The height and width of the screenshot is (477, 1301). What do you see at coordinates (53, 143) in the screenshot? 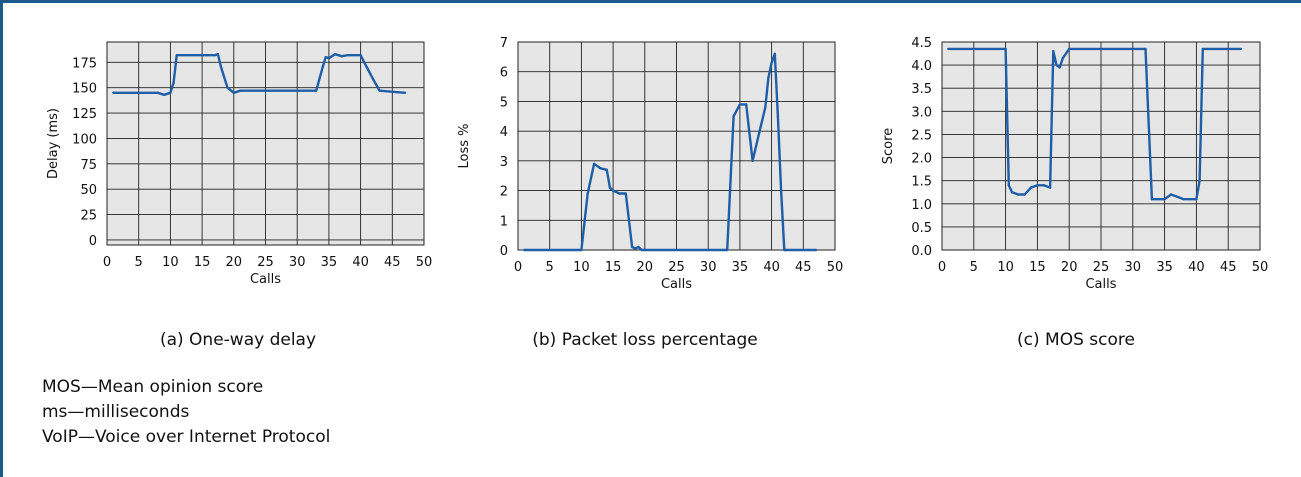
I see `y-axis-label-delay: Delay (ms)` at bounding box center [53, 143].